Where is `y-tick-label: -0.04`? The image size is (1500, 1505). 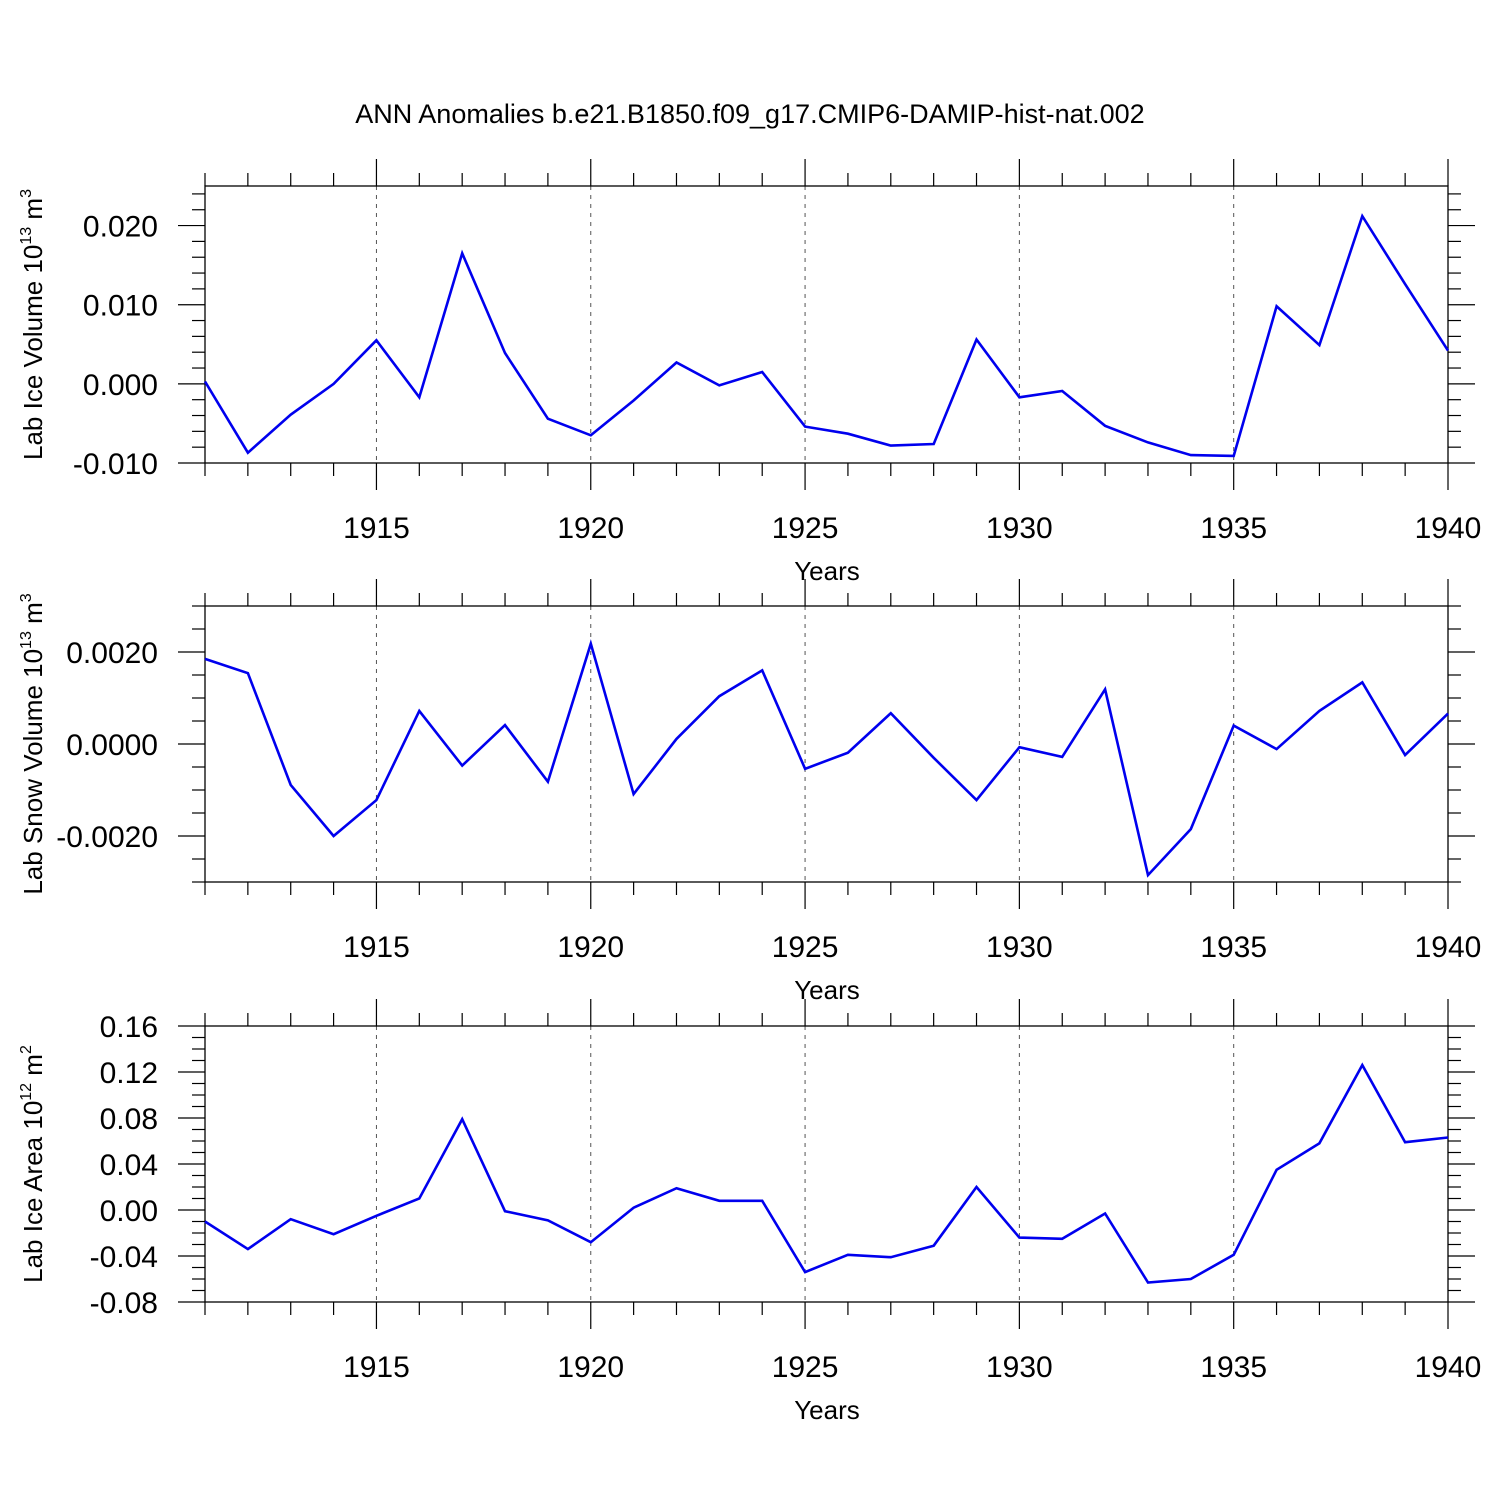
y-tick-label: -0.04 is located at coordinates (124, 1257).